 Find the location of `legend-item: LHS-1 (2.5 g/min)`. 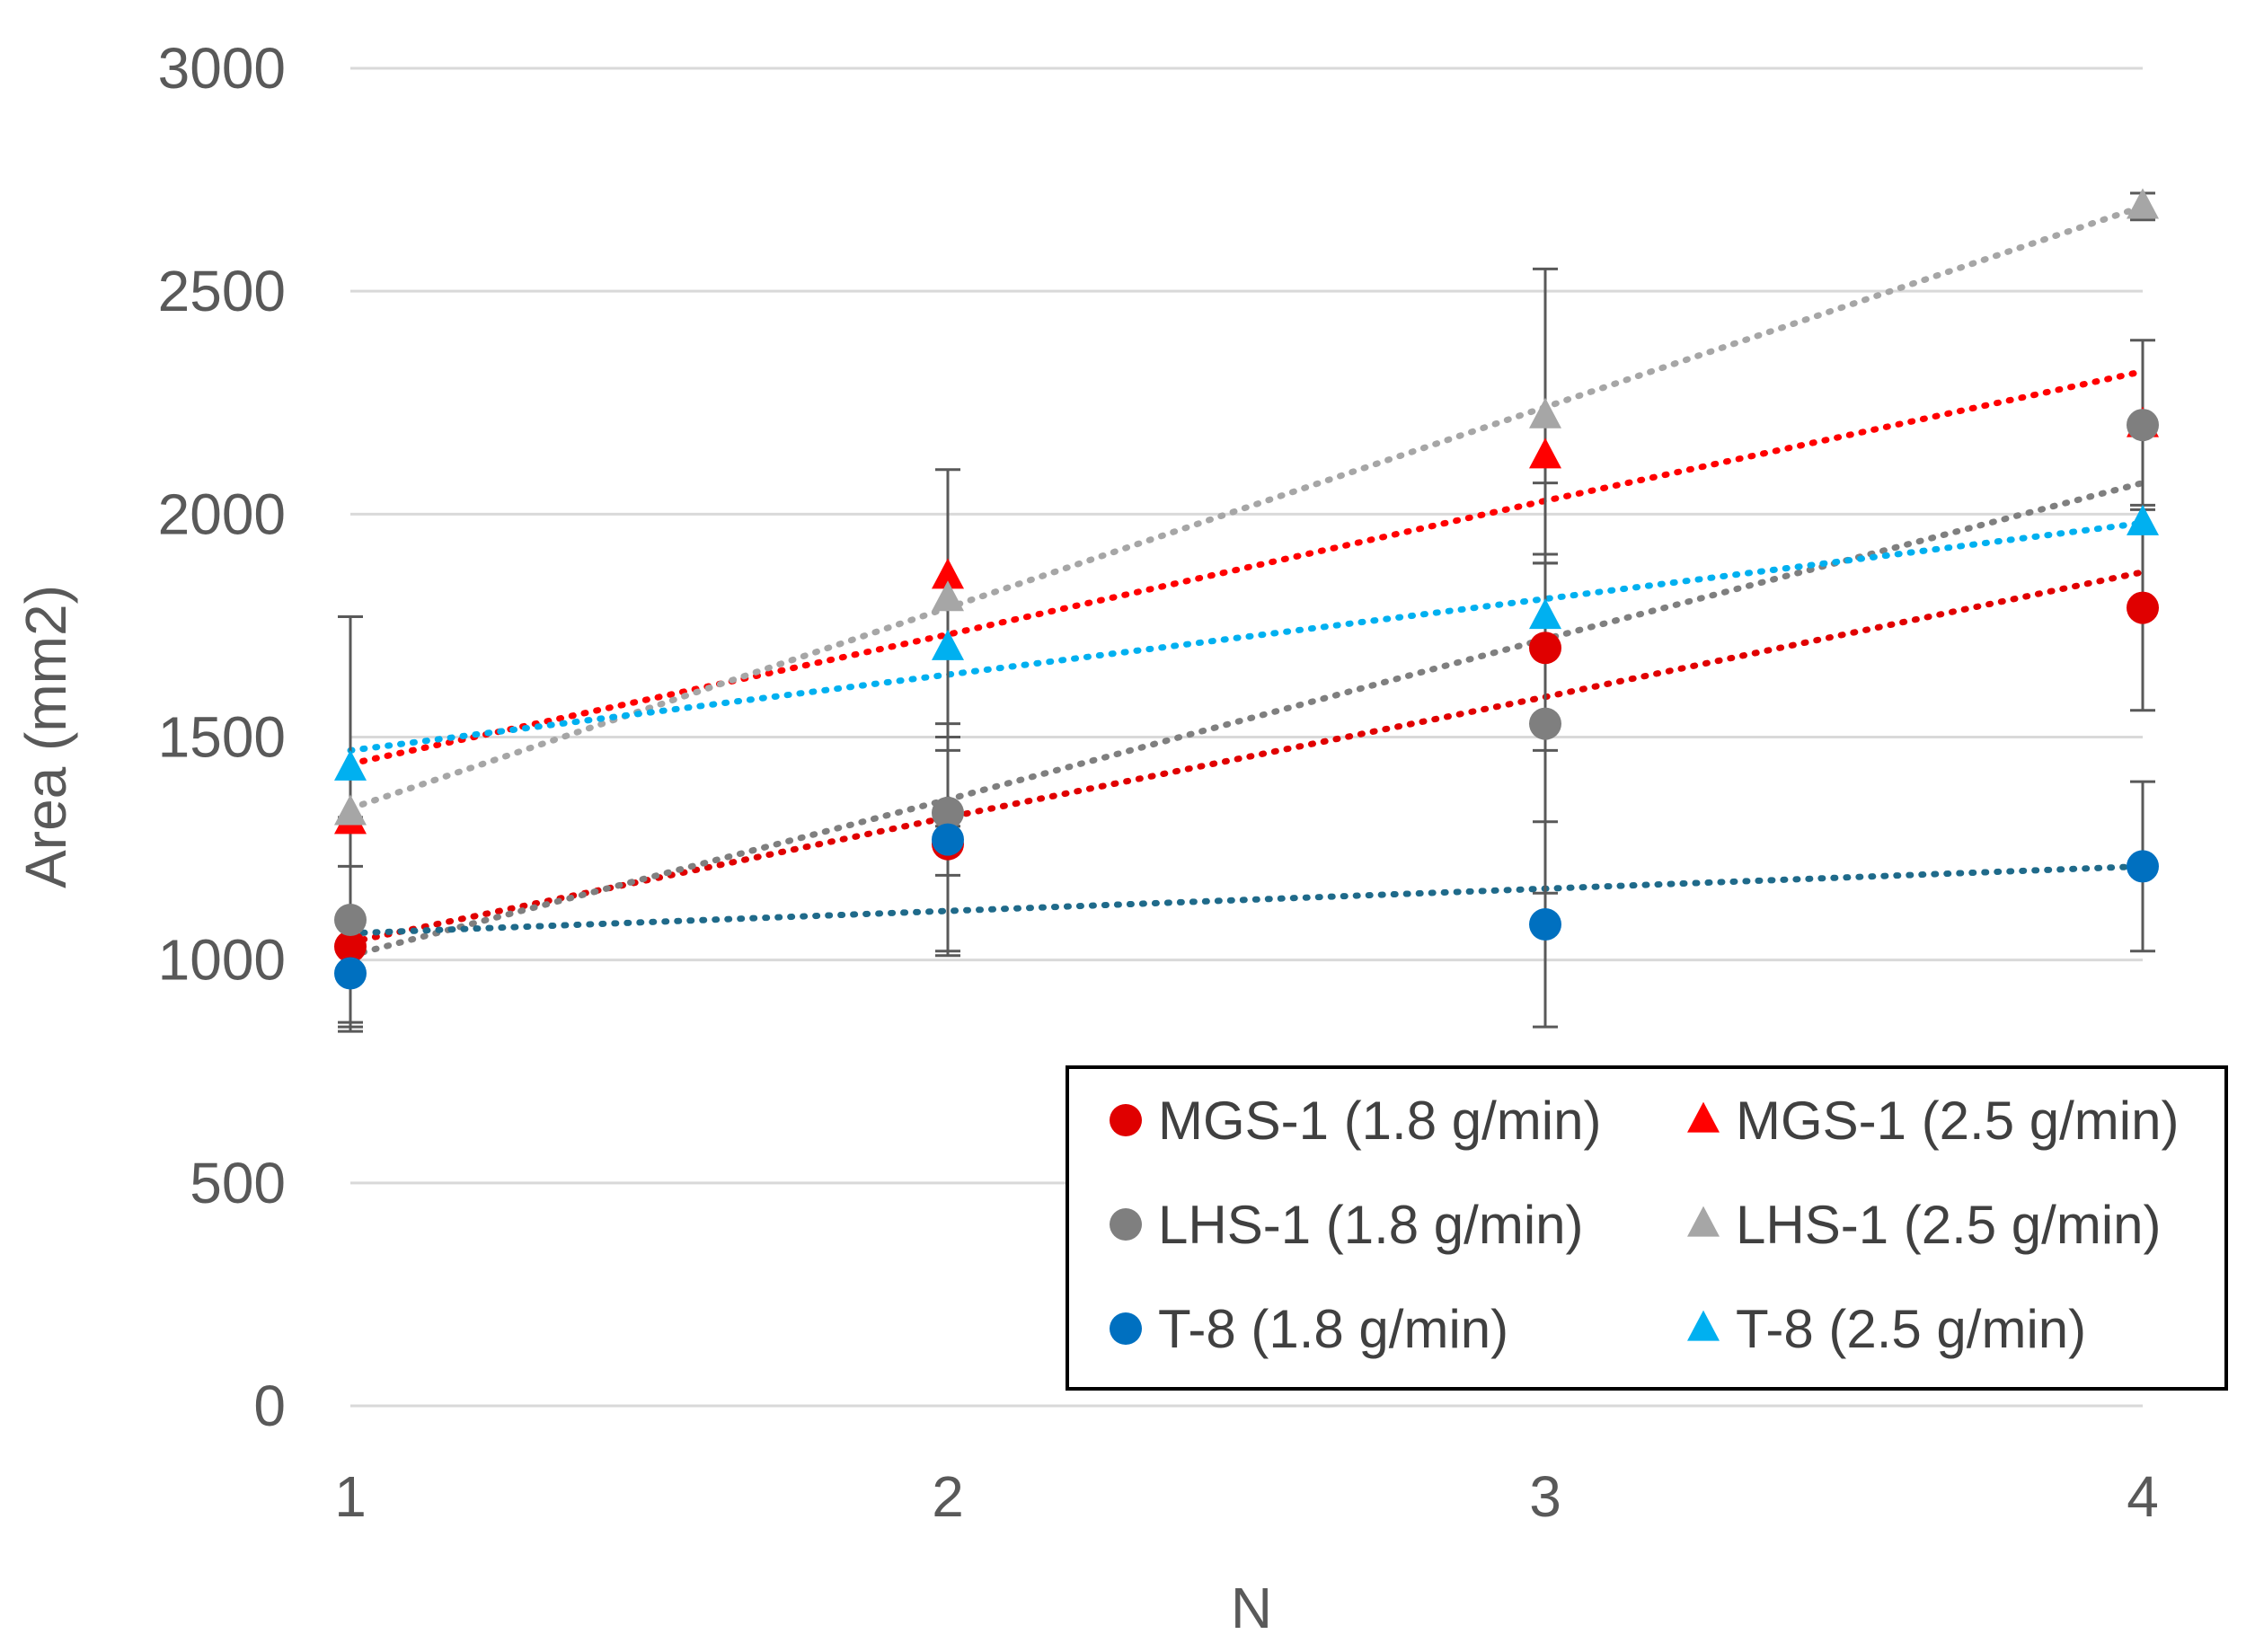

legend-item: LHS-1 (2.5 g/min) is located at coordinates (1924, 1225).